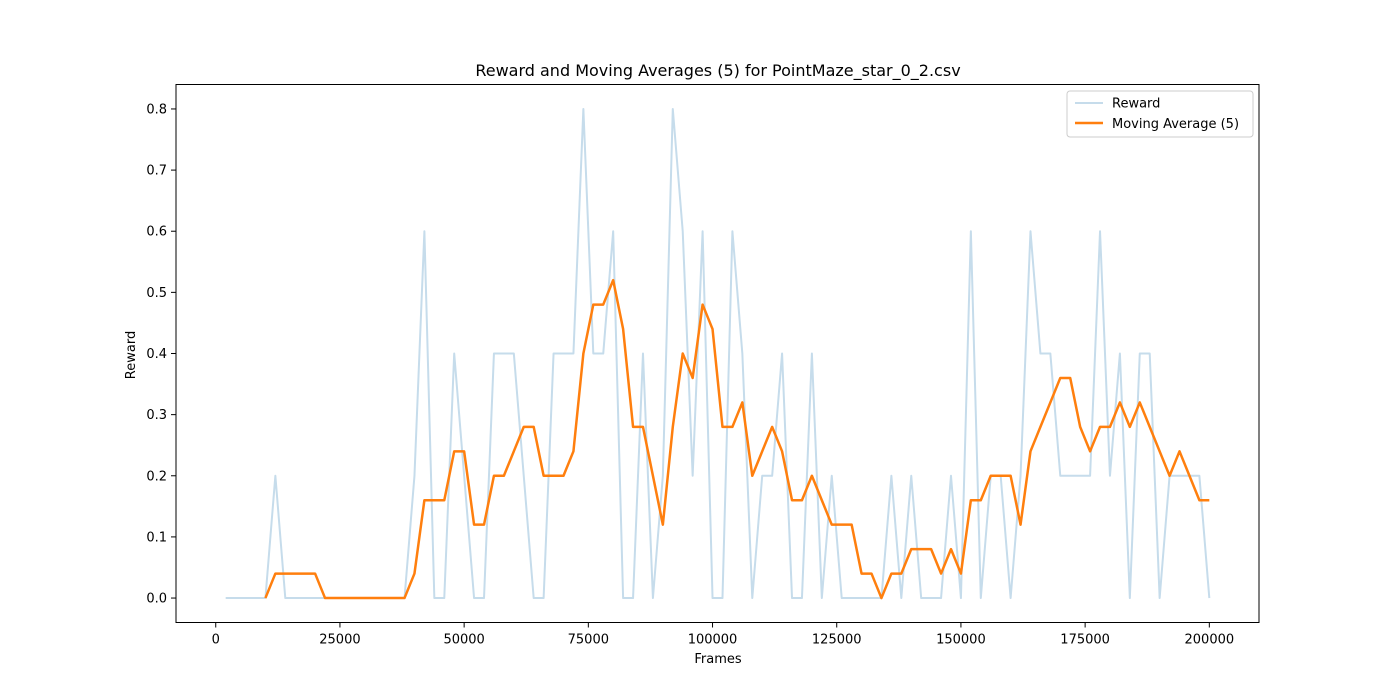 The width and height of the screenshot is (1400, 700). What do you see at coordinates (156, 415) in the screenshot?
I see `y-tick-label: 0.3` at bounding box center [156, 415].